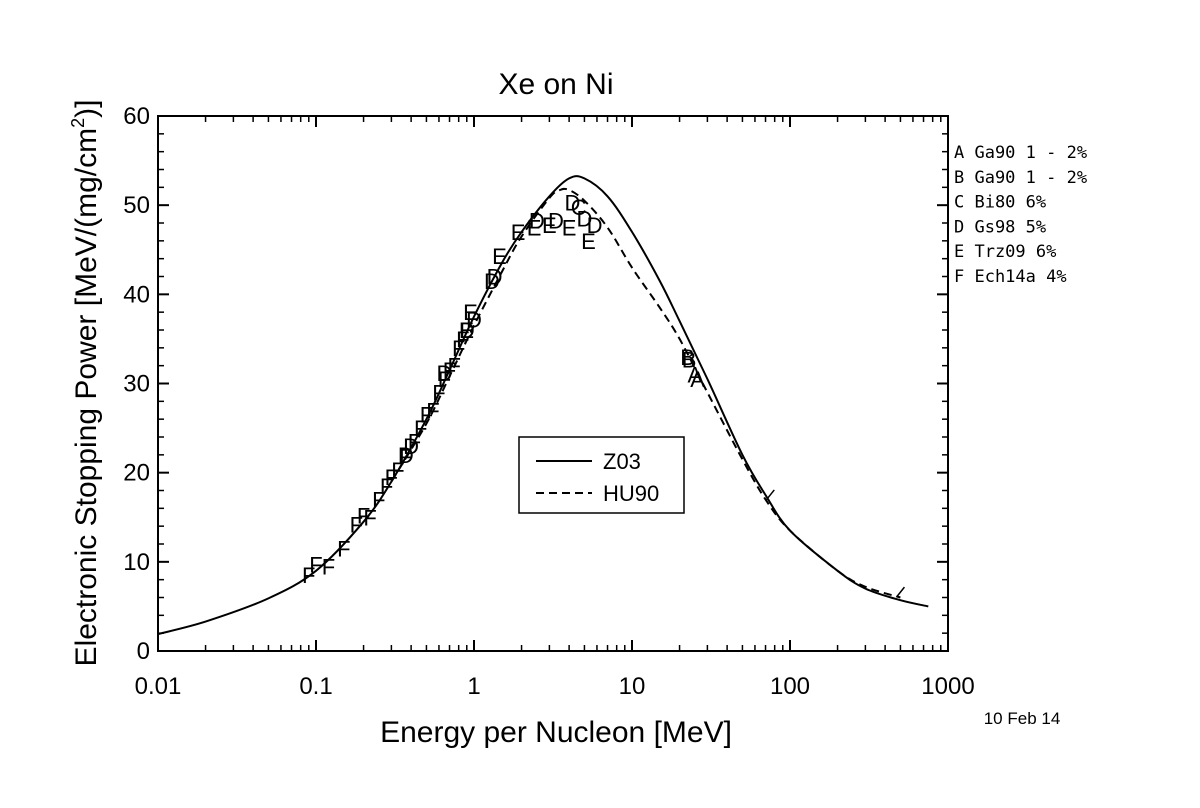 The height and width of the screenshot is (808, 1200). What do you see at coordinates (86, 397) in the screenshot?
I see `y-axis-label-main: Electronic Stopping Power [MeV/(mg/cm` at bounding box center [86, 397].